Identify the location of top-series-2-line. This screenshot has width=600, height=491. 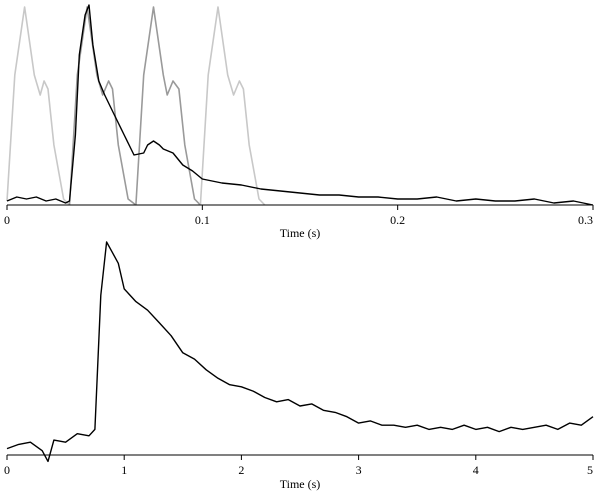
(168, 106).